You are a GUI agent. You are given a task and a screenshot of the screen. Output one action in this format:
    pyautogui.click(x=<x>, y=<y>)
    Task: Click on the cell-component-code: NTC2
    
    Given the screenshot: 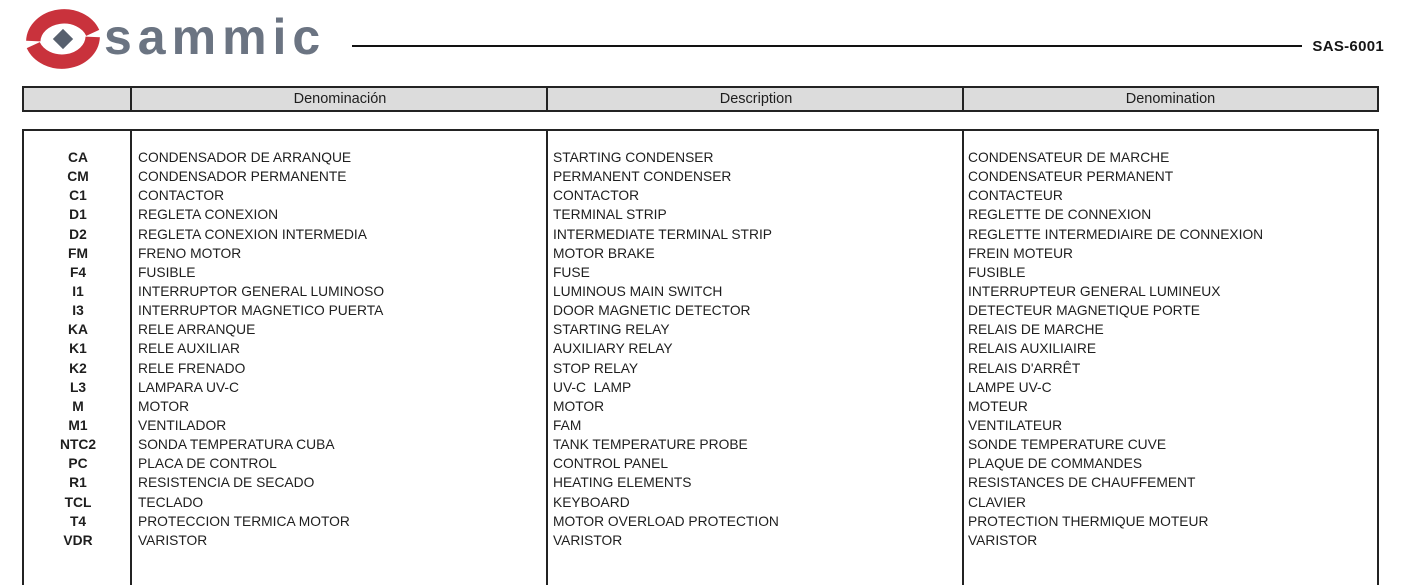 What is the action you would take?
    pyautogui.click(x=78, y=445)
    